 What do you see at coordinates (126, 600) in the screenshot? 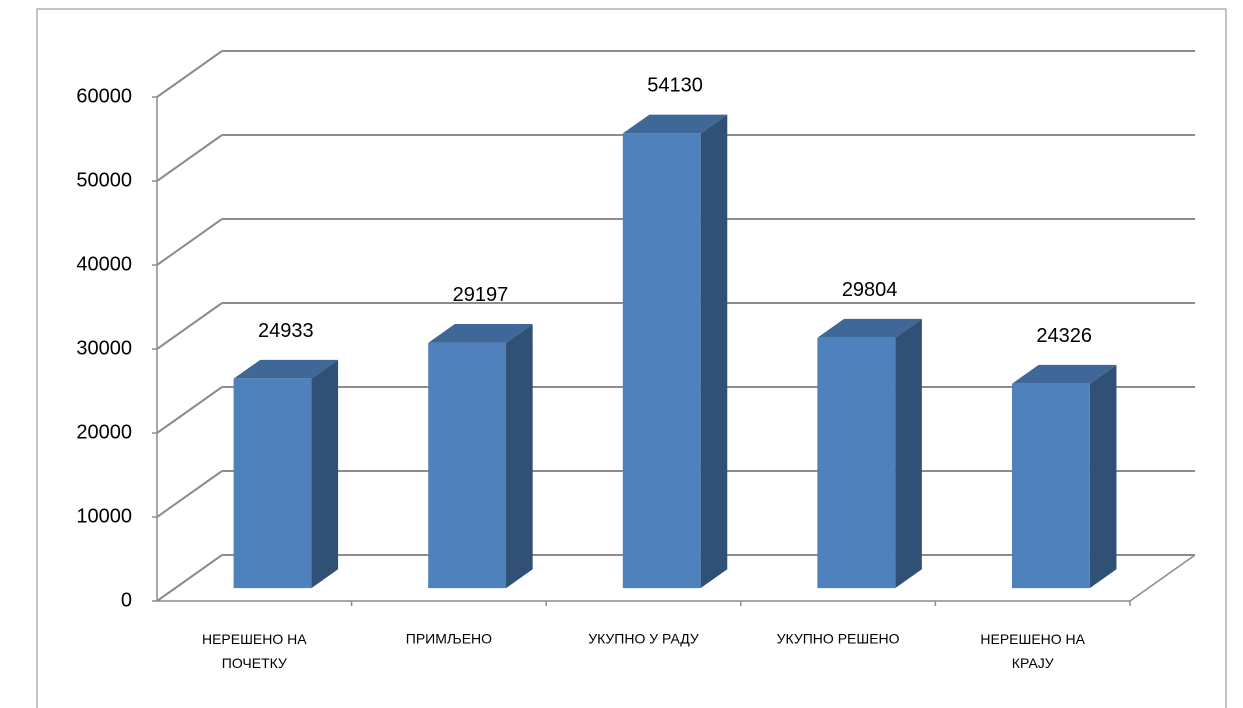
I see `y-tick-label: 0` at bounding box center [126, 600].